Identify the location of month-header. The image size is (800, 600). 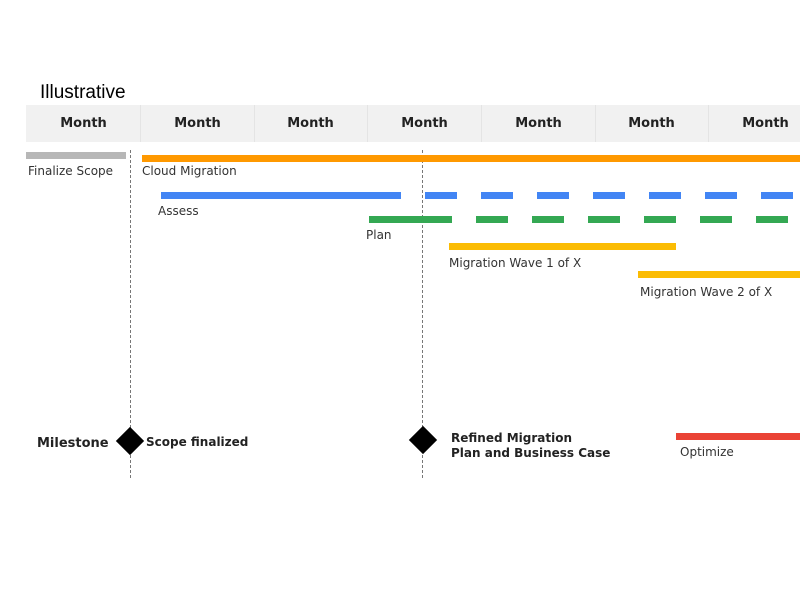
(413, 123).